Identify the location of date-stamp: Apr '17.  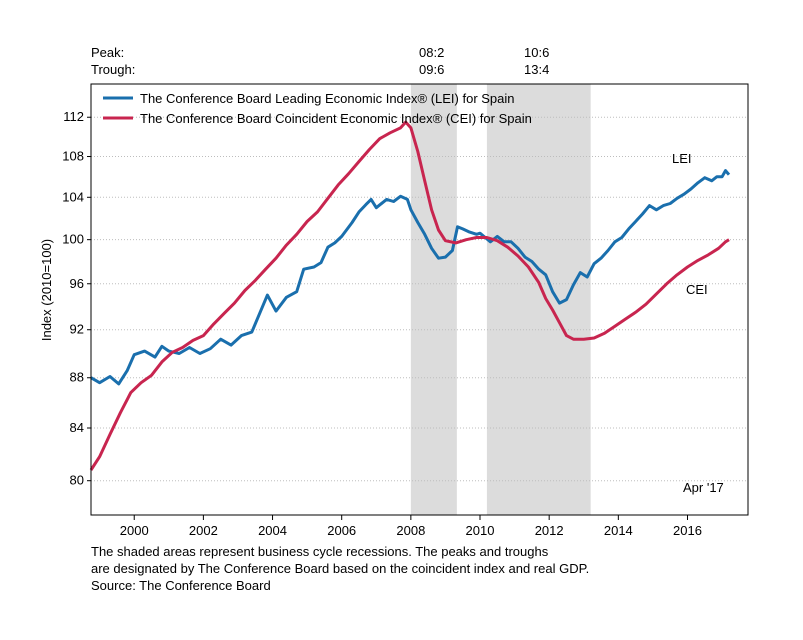
(703, 487).